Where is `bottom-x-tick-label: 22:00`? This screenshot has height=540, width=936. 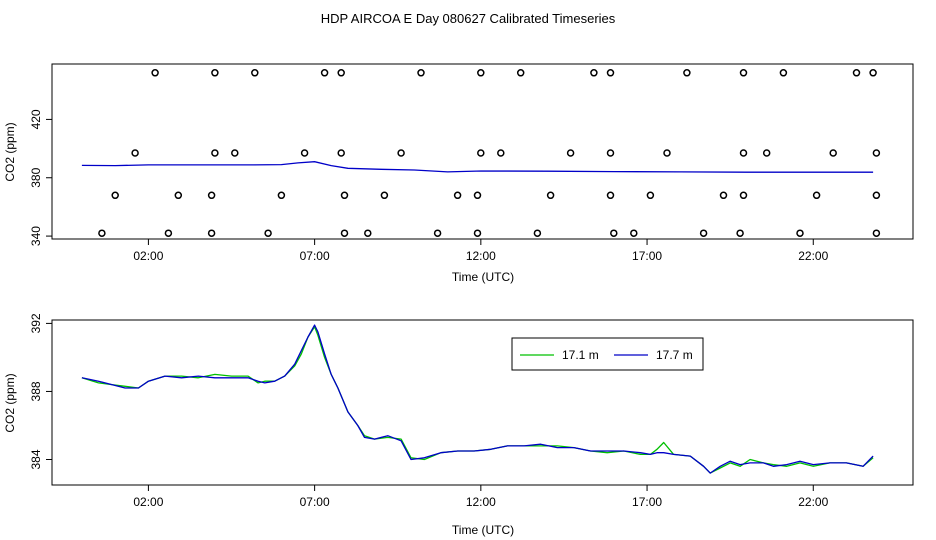
bottom-x-tick-label: 22:00 is located at coordinates (813, 502).